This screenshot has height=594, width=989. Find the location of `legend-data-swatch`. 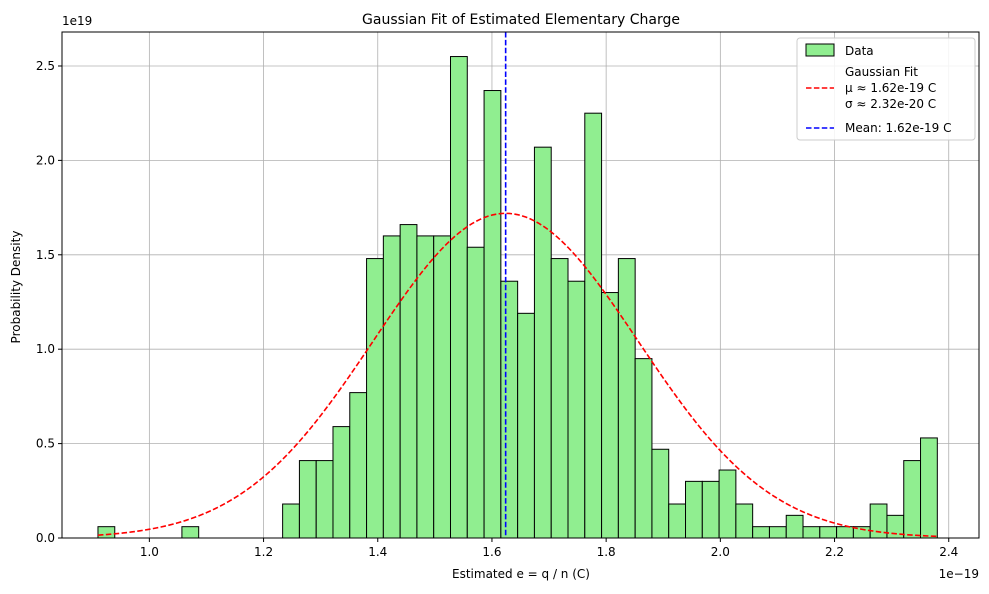

legend-data-swatch is located at coordinates (820, 50).